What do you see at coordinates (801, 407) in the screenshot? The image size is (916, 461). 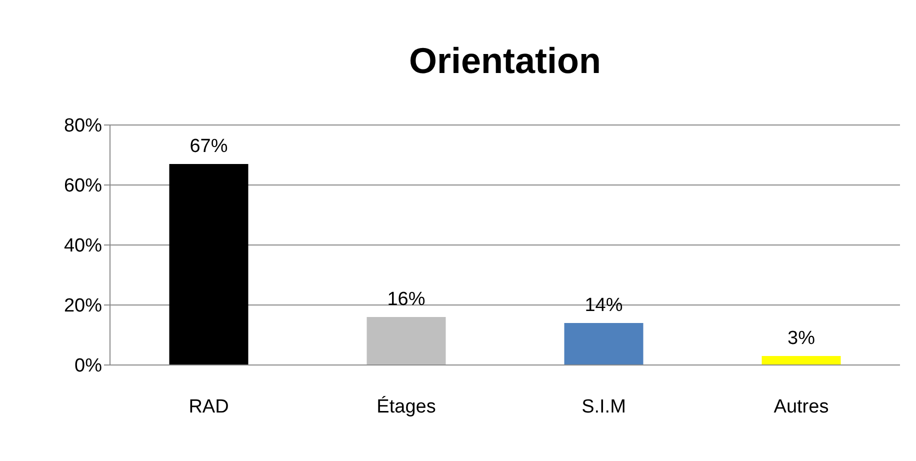 I see `x-tick-label: Autres` at bounding box center [801, 407].